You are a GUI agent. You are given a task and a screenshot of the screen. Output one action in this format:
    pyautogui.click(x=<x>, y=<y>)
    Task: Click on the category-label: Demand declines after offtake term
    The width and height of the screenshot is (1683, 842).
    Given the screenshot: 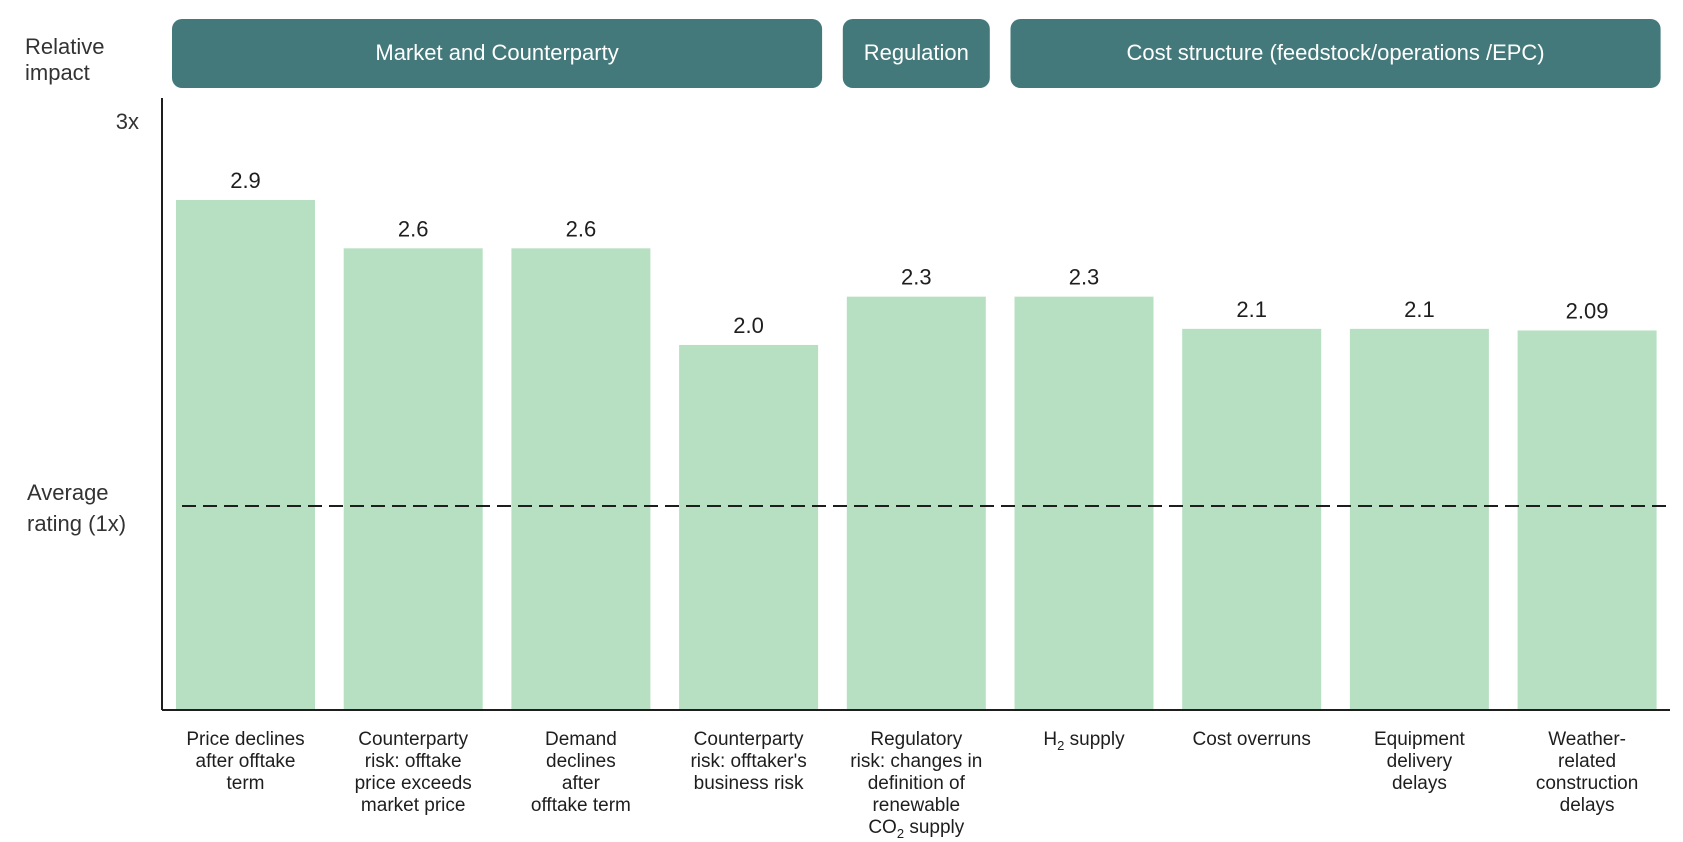 What is the action you would take?
    pyautogui.click(x=581, y=772)
    